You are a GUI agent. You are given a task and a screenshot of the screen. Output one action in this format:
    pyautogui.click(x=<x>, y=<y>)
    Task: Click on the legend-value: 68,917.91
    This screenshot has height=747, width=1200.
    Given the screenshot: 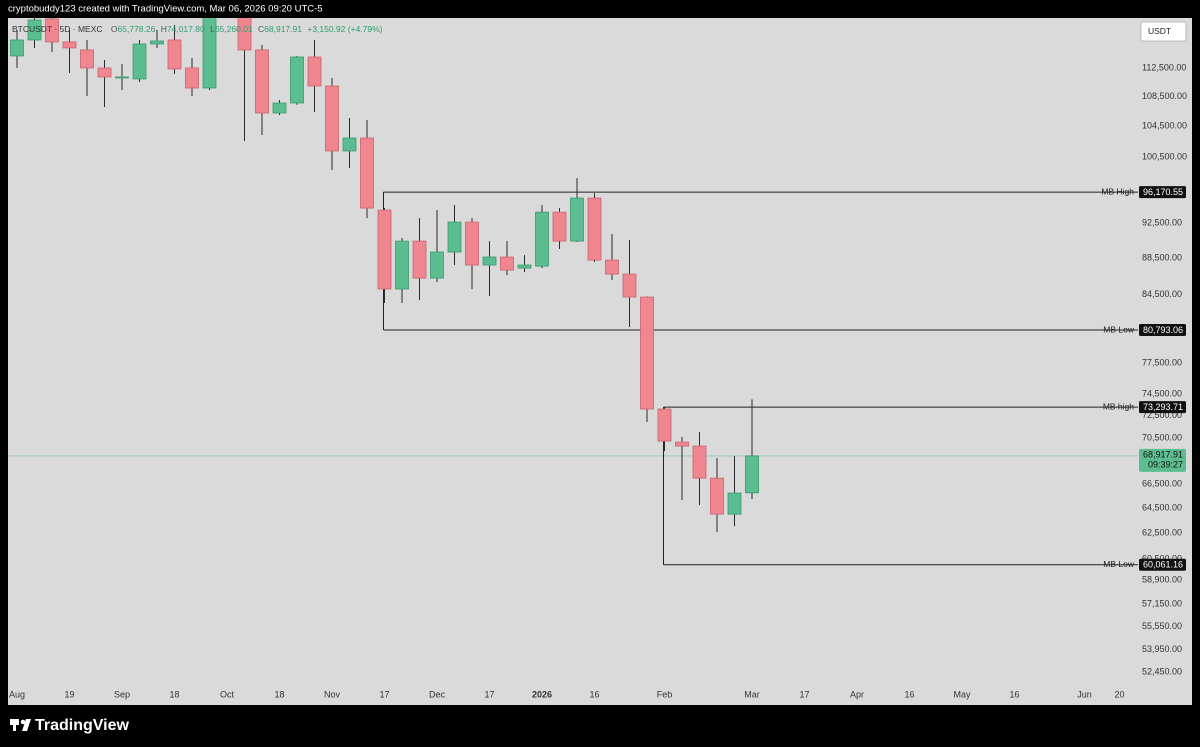 What is the action you would take?
    pyautogui.click(x=283, y=29)
    